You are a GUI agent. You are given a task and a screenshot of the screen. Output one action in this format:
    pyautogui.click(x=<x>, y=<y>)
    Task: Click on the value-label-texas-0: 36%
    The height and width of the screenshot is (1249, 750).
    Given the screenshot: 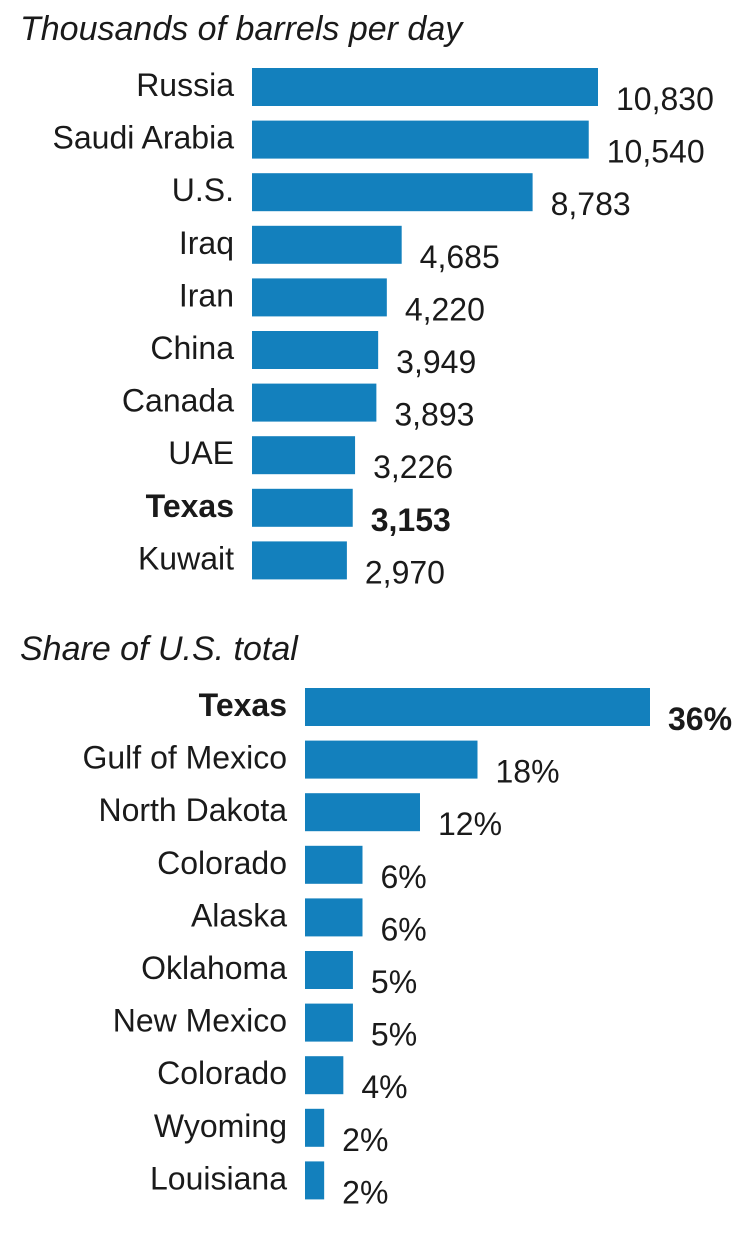 What is the action you would take?
    pyautogui.click(x=700, y=719)
    